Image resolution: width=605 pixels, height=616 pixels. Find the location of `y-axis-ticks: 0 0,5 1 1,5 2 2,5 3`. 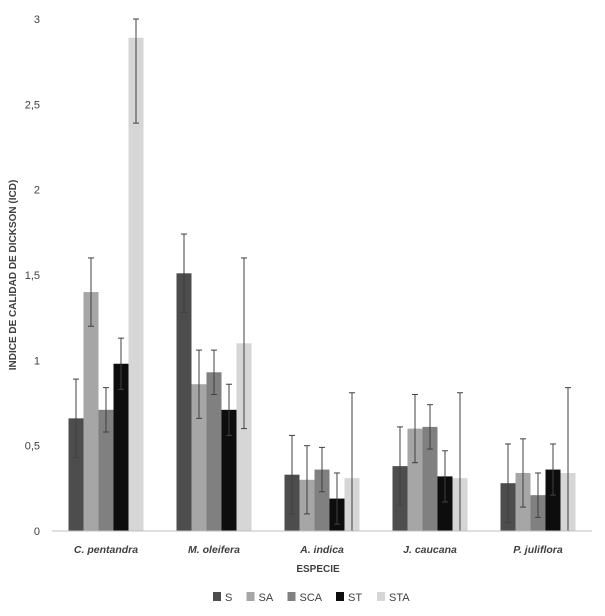

y-axis-ticks: 0 0,5 1 1,5 2 2,5 3 is located at coordinates (32, 276).